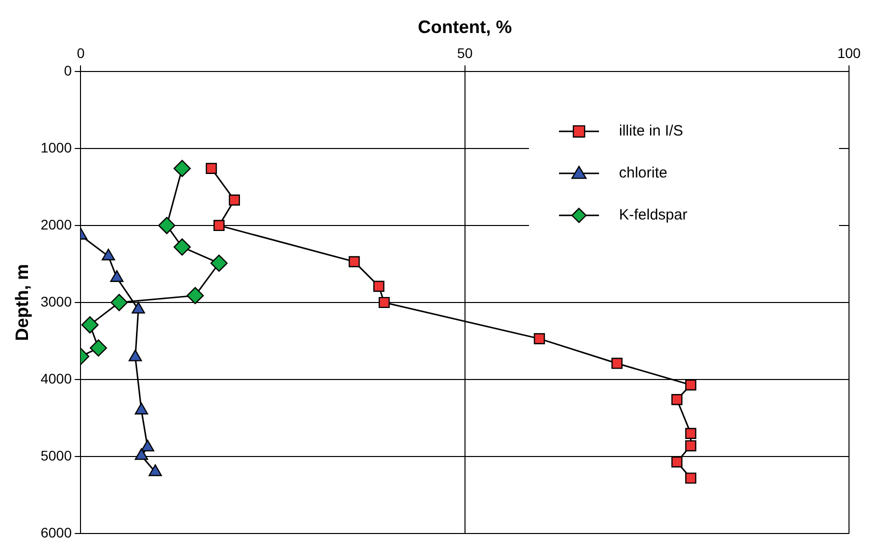 This screenshot has width=877, height=553. Describe the element at coordinates (651, 131) in the screenshot. I see `legend-label: illite in I/S` at that location.